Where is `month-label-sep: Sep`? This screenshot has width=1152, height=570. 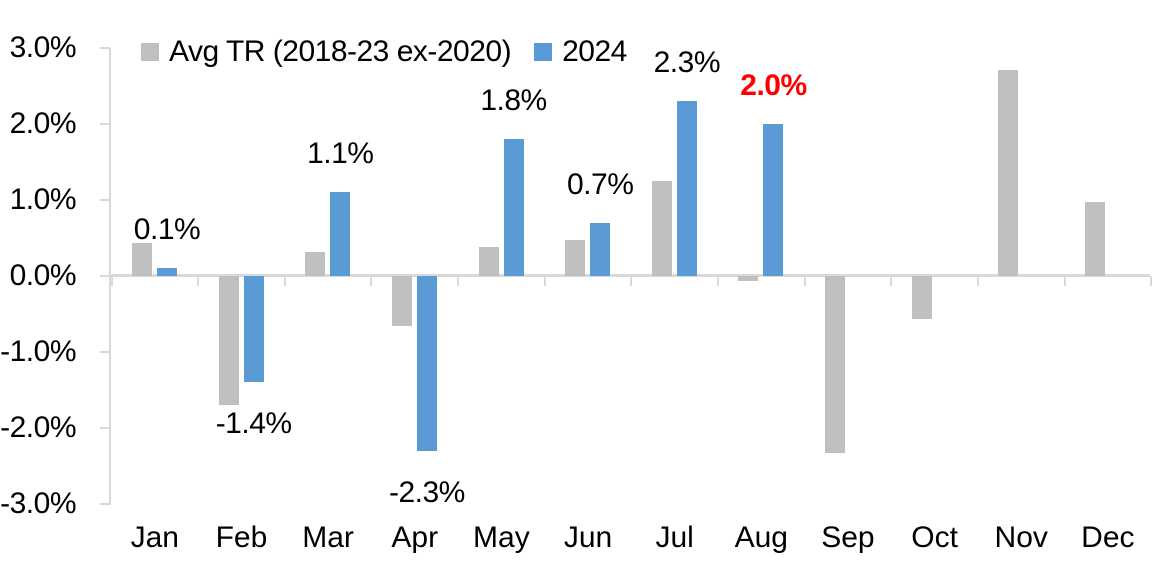
month-label-sep: Sep is located at coordinates (848, 537).